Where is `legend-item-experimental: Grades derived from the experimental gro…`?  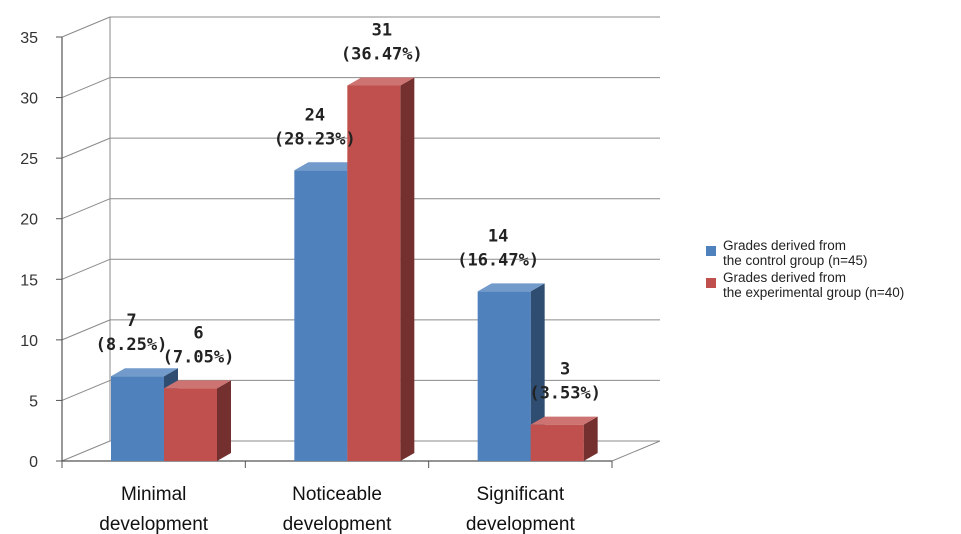
legend-item-experimental: Grades derived from the experimental gro… is located at coordinates (805, 285).